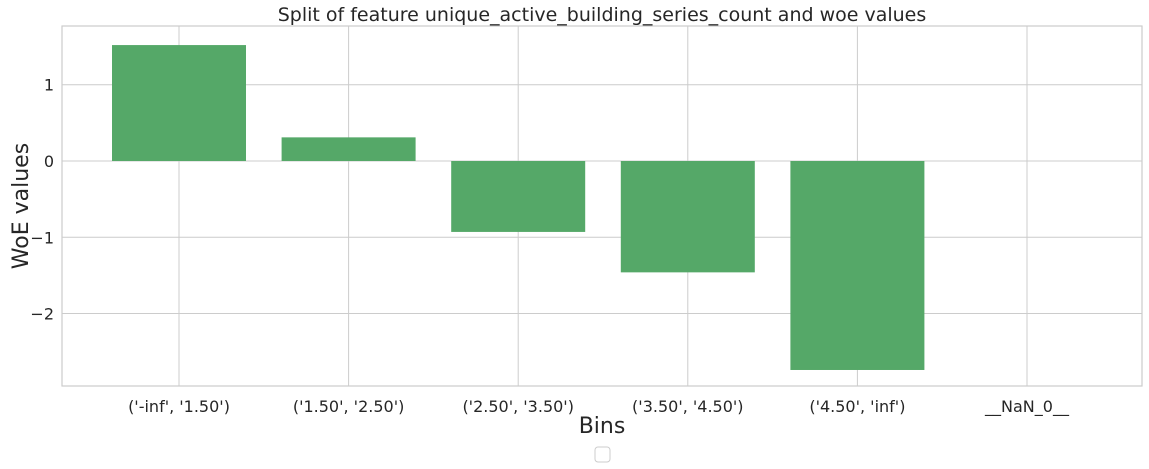 This screenshot has height=469, width=1149. Describe the element at coordinates (518, 406) in the screenshot. I see `x-tick-label: ('2.50', '3.50')` at that location.